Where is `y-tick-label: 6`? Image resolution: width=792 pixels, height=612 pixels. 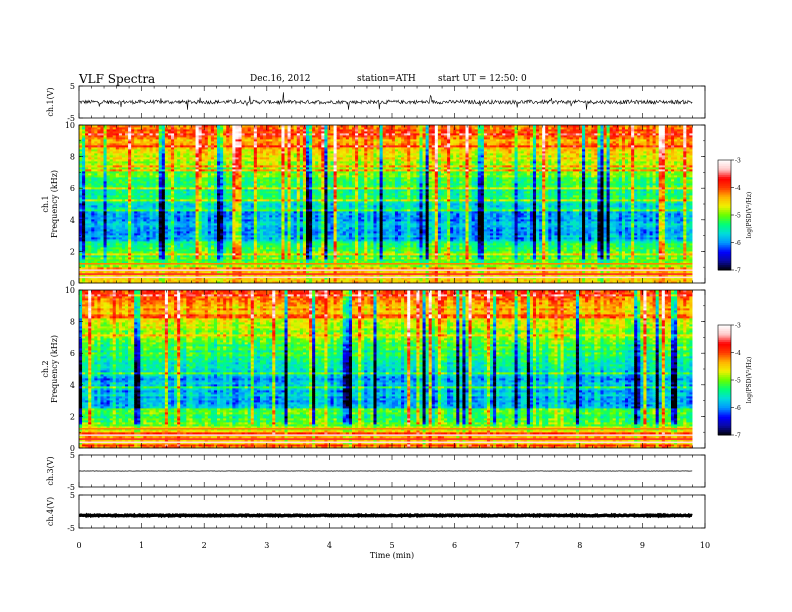
y-tick-label: 6 is located at coordinates (72, 188).